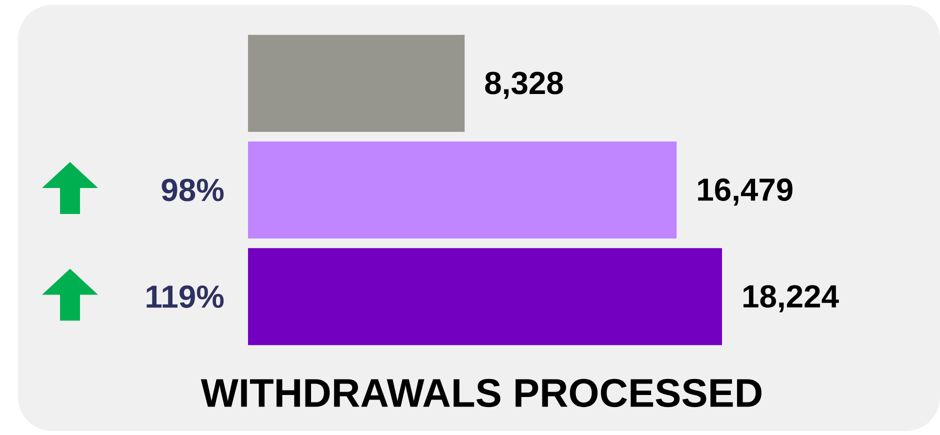 The height and width of the screenshot is (435, 940). Describe the element at coordinates (481, 393) in the screenshot. I see `text: WITHDRAWALS PROCESSED` at that location.